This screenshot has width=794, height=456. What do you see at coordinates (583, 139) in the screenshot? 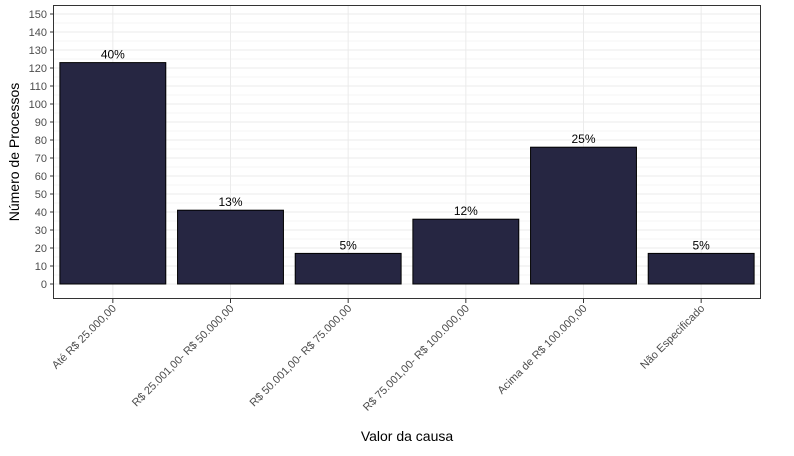
I see `bar-data-label: 25%` at bounding box center [583, 139].